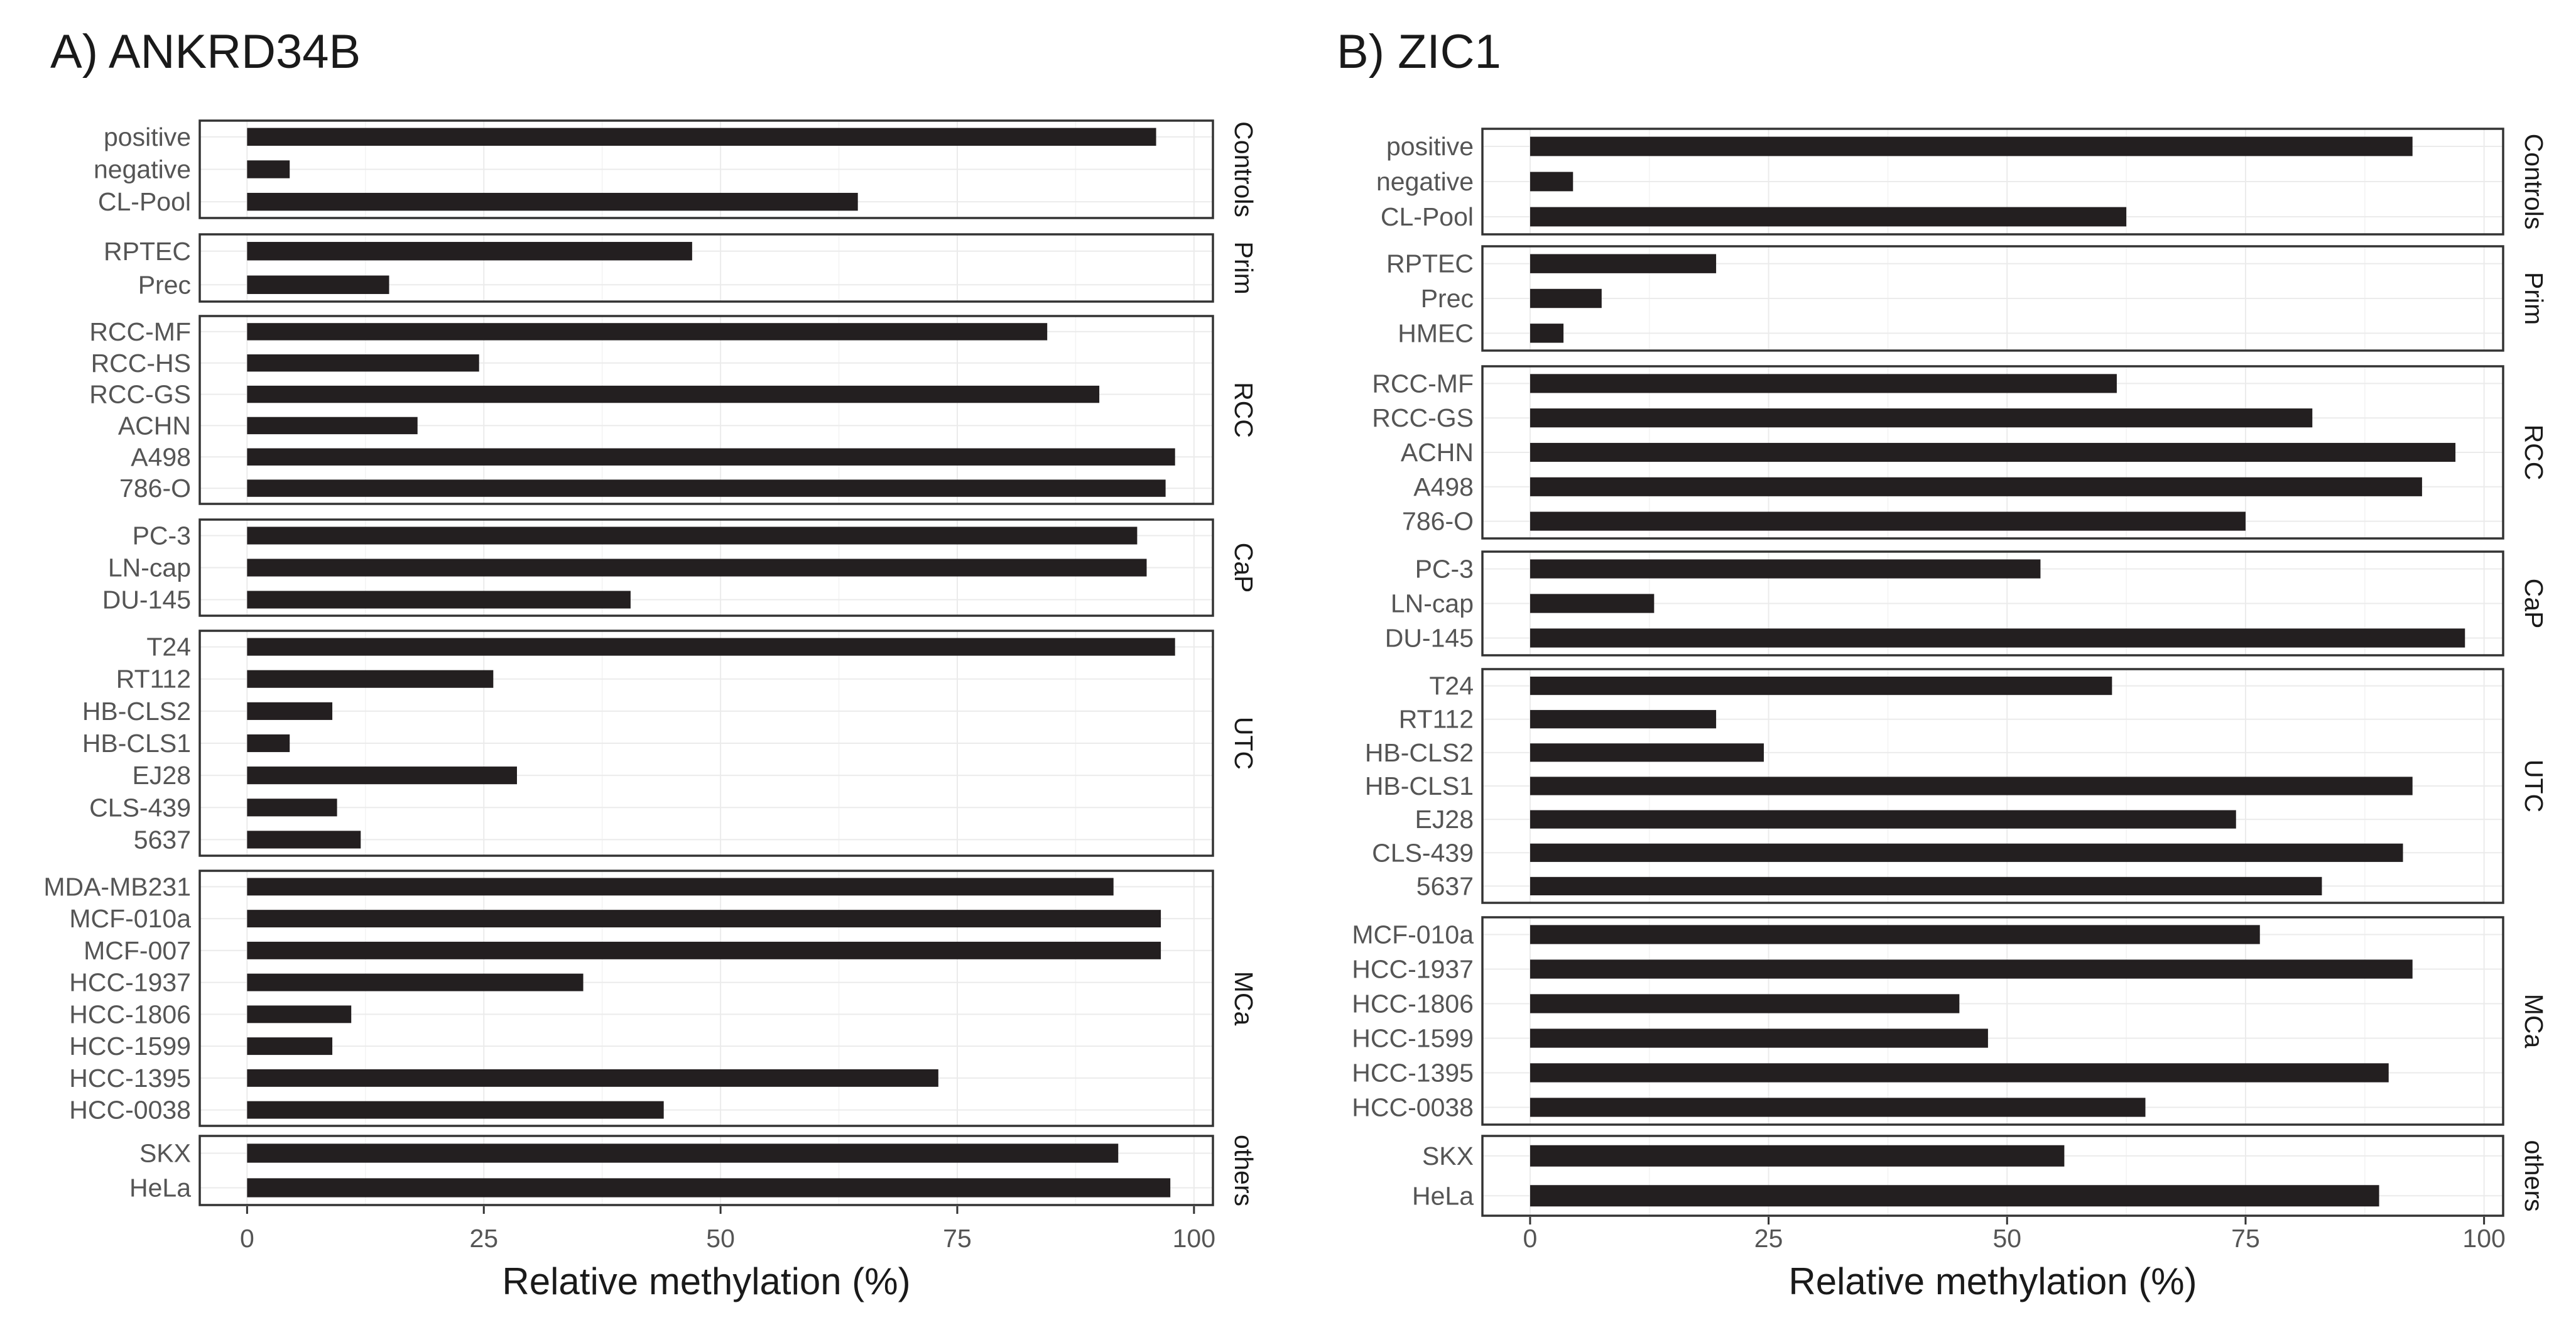 Image resolution: width=2576 pixels, height=1342 pixels. I want to click on bar-rcc-achn, so click(332, 426).